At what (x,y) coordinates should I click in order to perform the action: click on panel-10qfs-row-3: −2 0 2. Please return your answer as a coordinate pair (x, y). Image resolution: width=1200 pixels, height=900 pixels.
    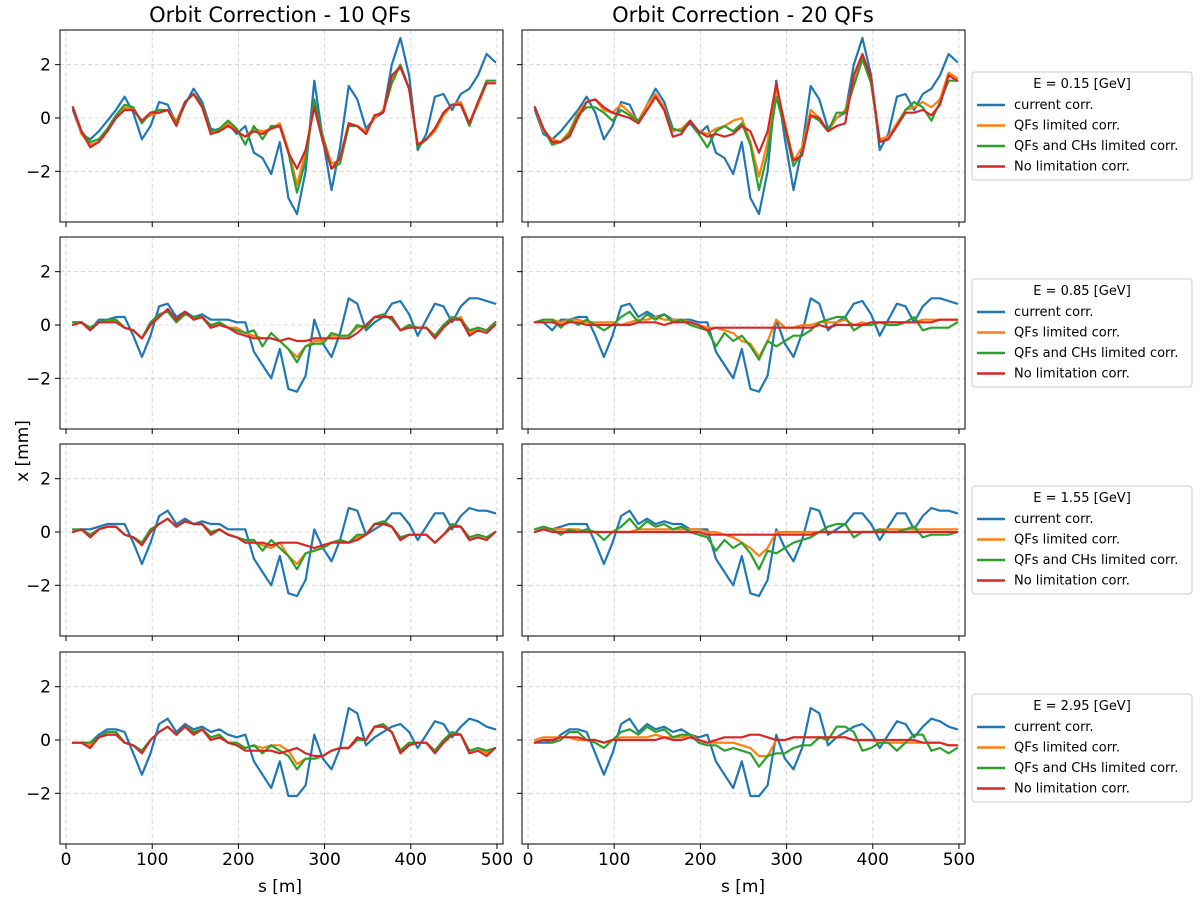
    Looking at the image, I should click on (265, 542).